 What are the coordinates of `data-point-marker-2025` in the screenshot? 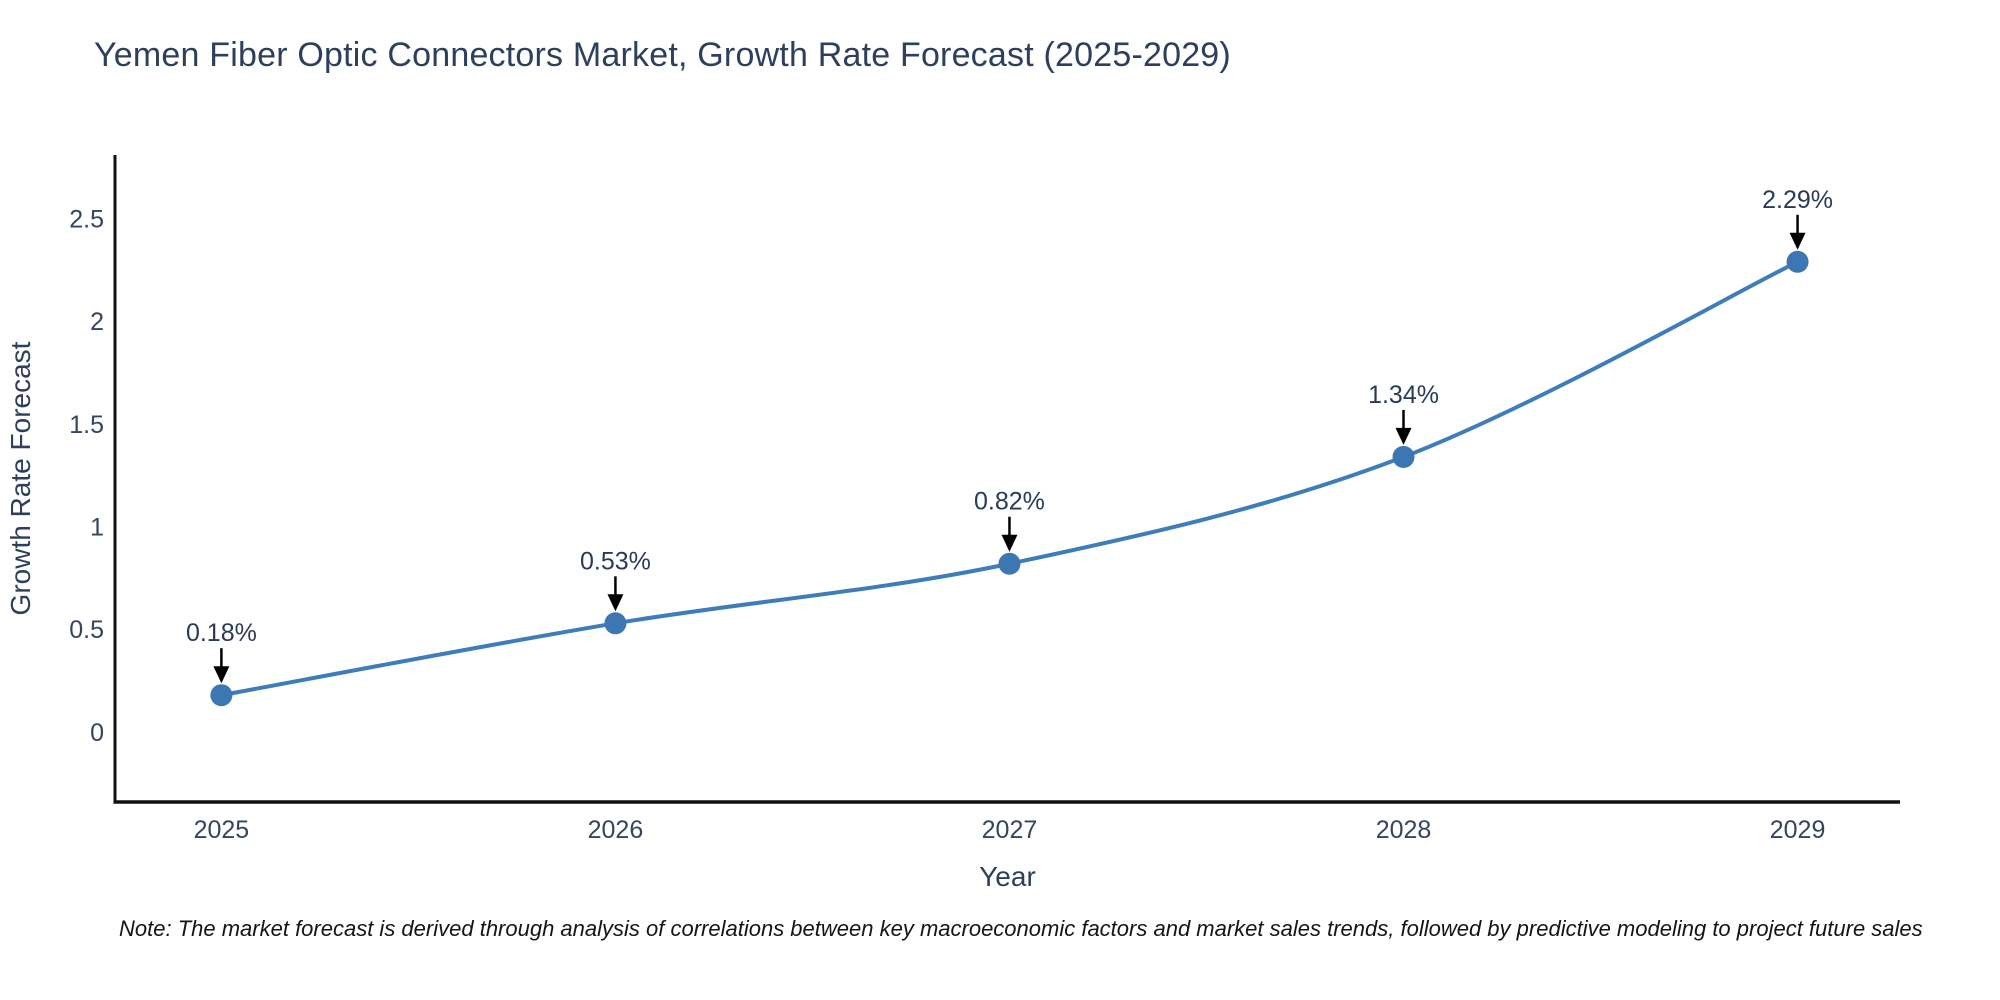 It's located at (221, 695).